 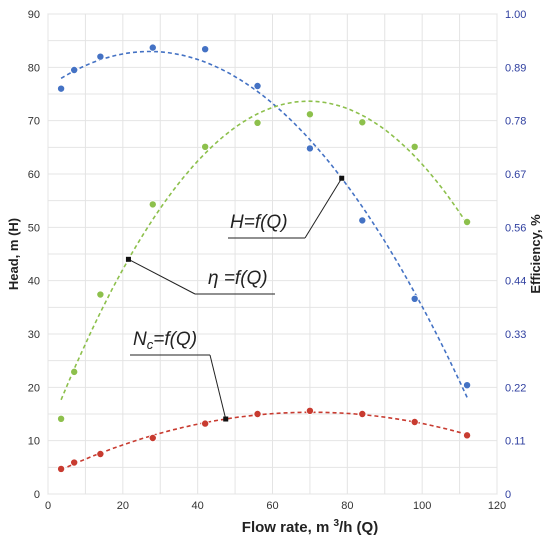 I want to click on annotation-main: N, so click(x=140, y=339).